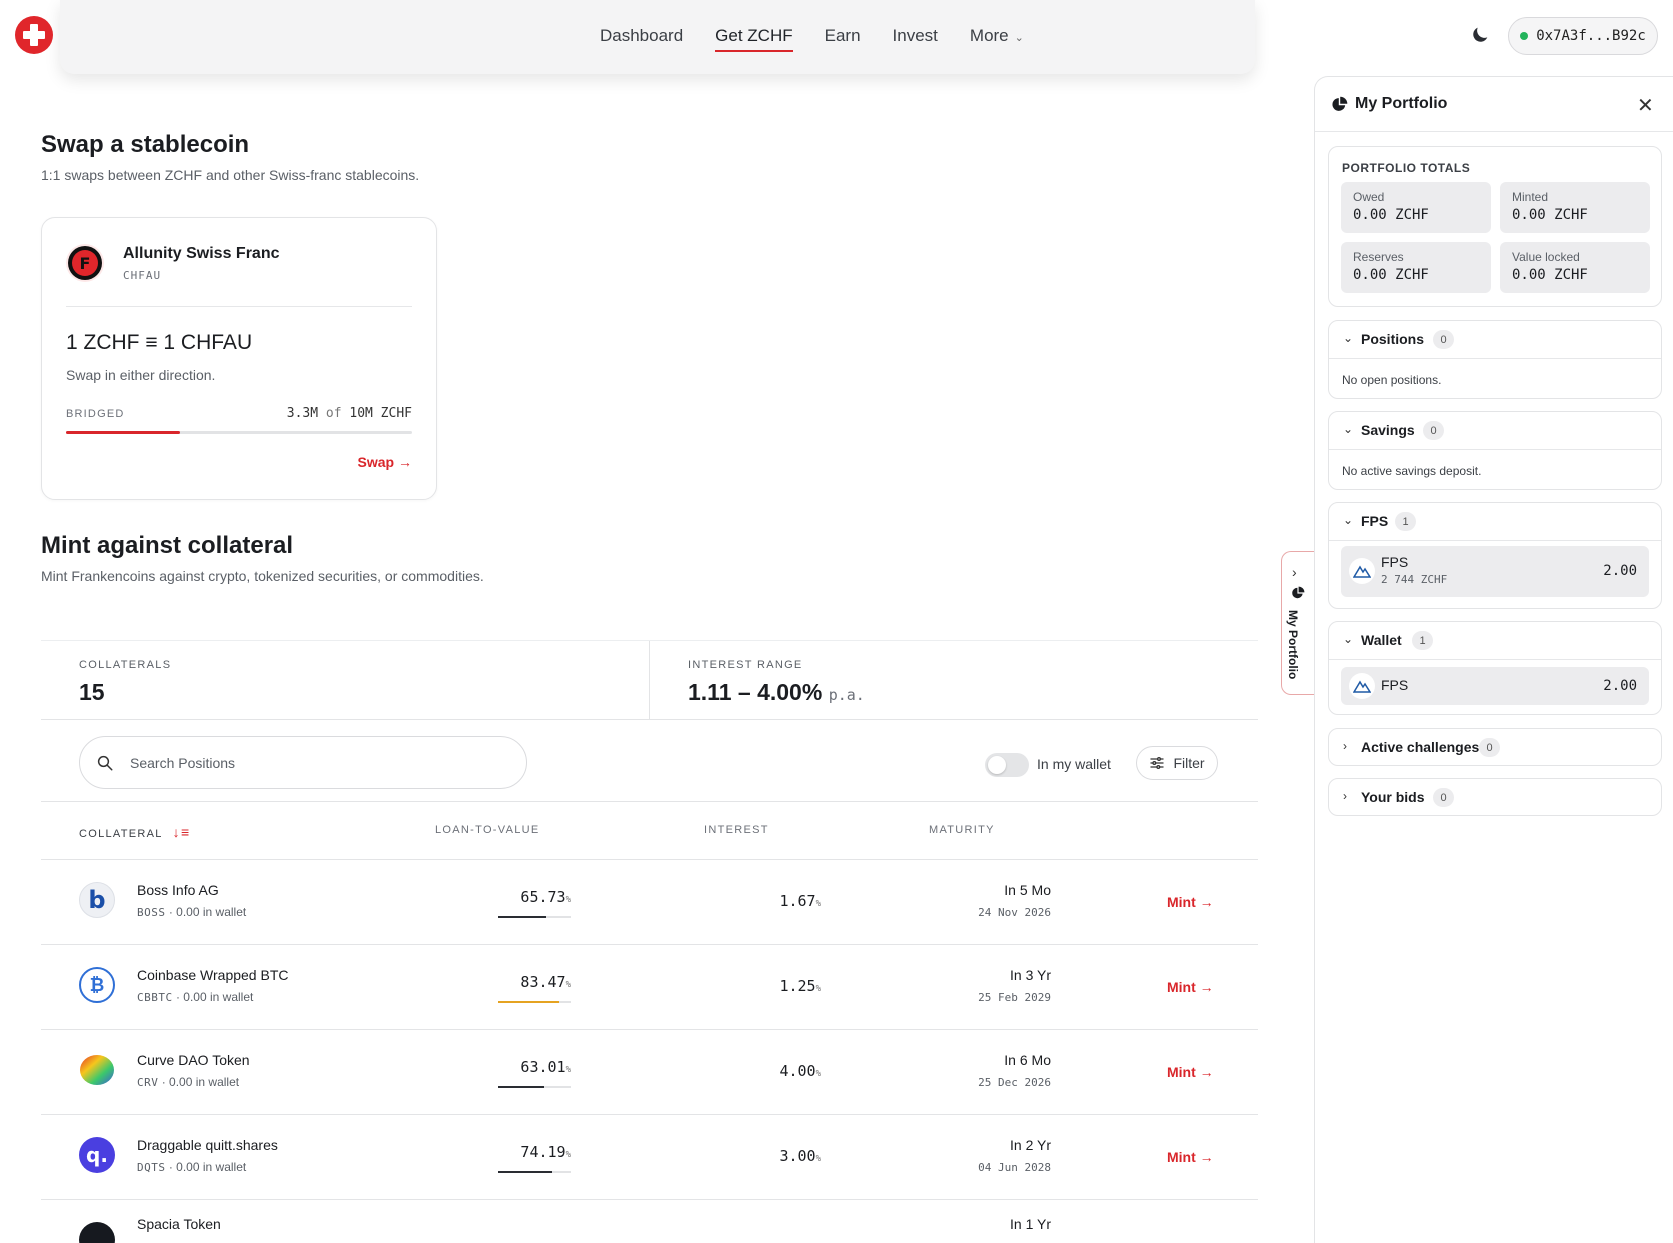 This screenshot has width=1673, height=1243. What do you see at coordinates (1181, 1157) in the screenshot?
I see `mint-label: Mint` at bounding box center [1181, 1157].